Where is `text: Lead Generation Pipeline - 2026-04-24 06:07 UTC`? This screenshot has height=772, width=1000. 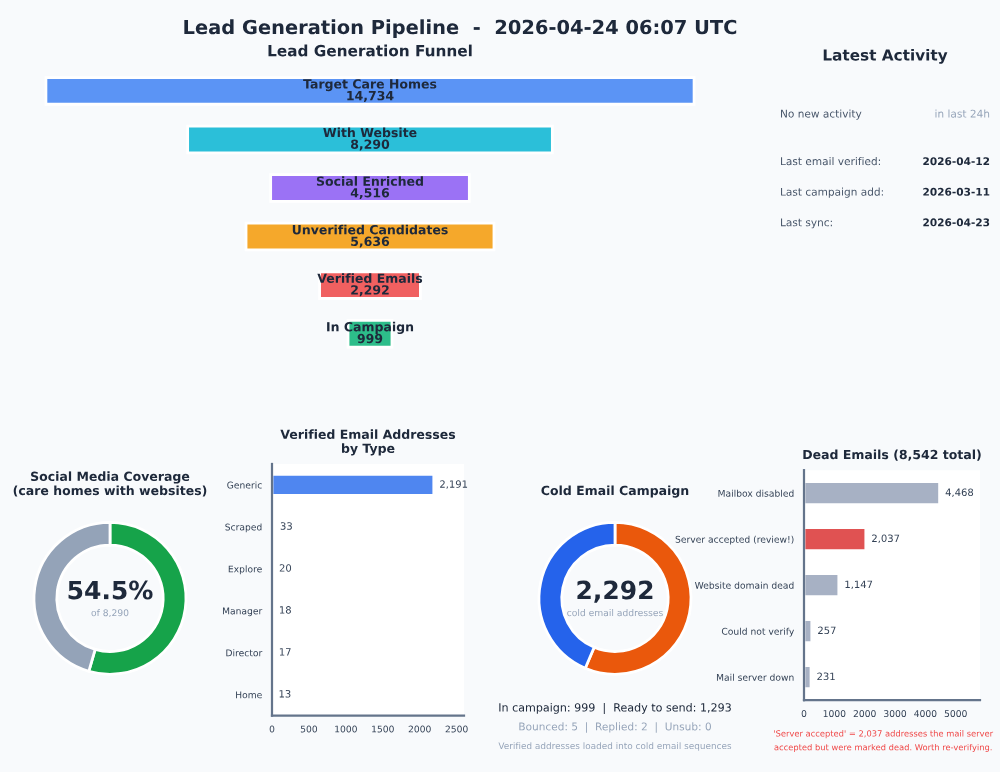
text: Lead Generation Pipeline - 2026-04-24 06:07 UTC is located at coordinates (460, 29).